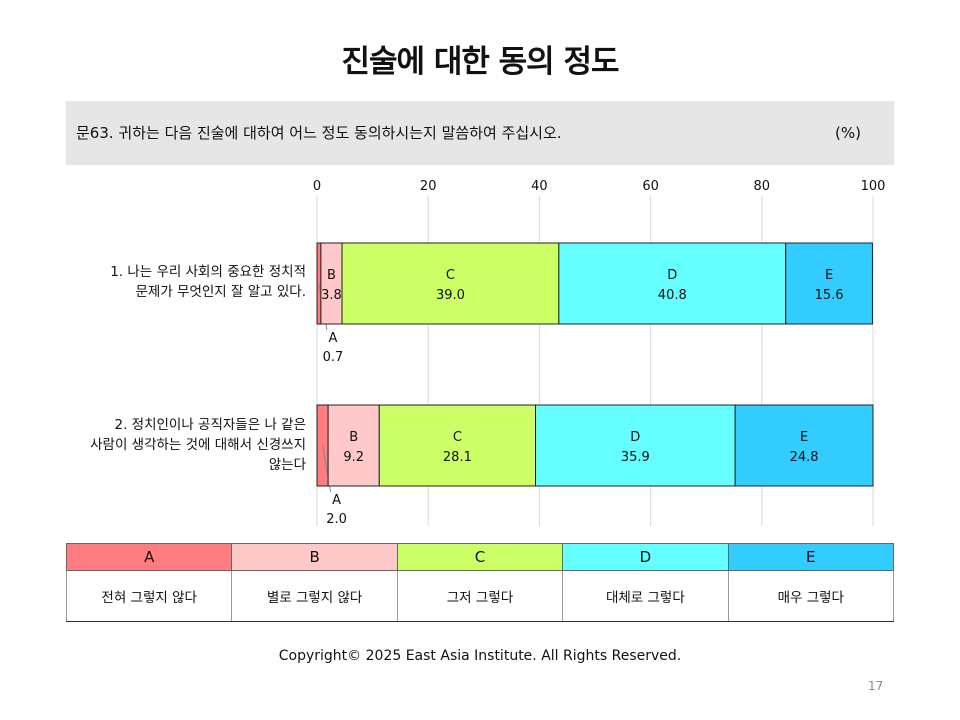 This screenshot has height=720, width=960. What do you see at coordinates (762, 186) in the screenshot?
I see `x-tick-label-80: 80` at bounding box center [762, 186].